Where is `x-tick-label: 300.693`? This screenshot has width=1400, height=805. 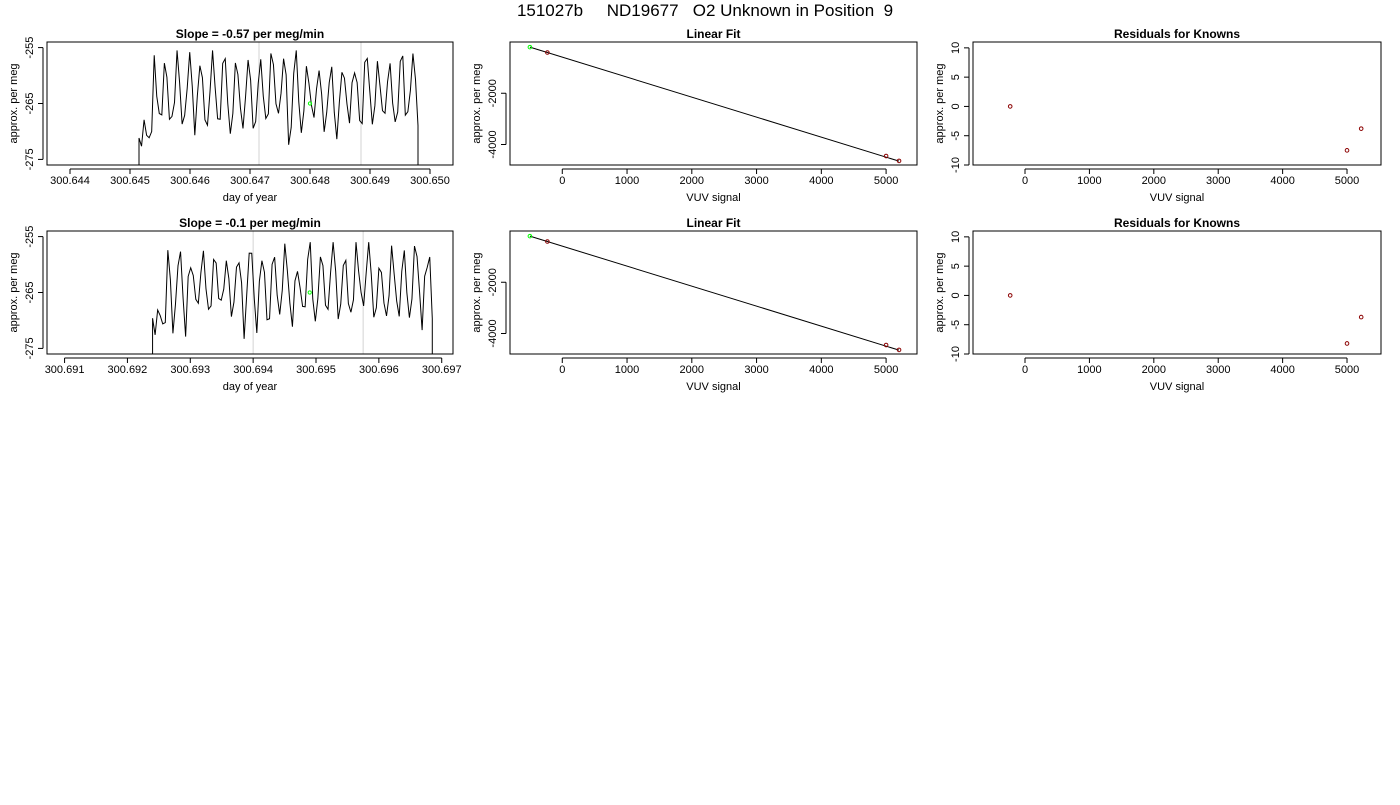
x-tick-label: 300.693 is located at coordinates (190, 370).